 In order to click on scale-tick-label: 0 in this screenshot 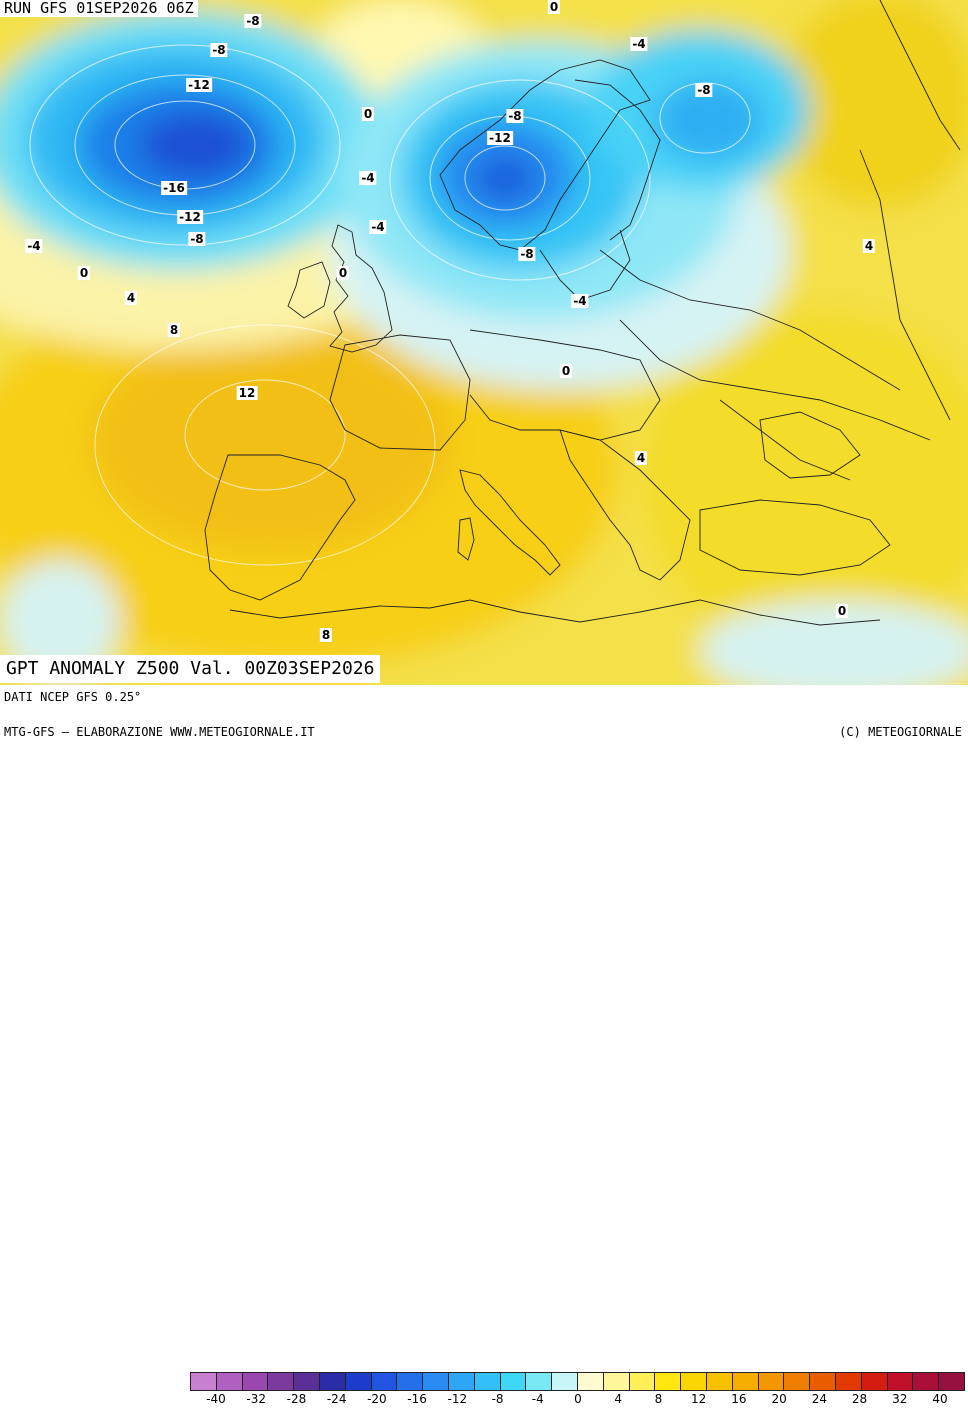, I will do `click(578, 1399)`.